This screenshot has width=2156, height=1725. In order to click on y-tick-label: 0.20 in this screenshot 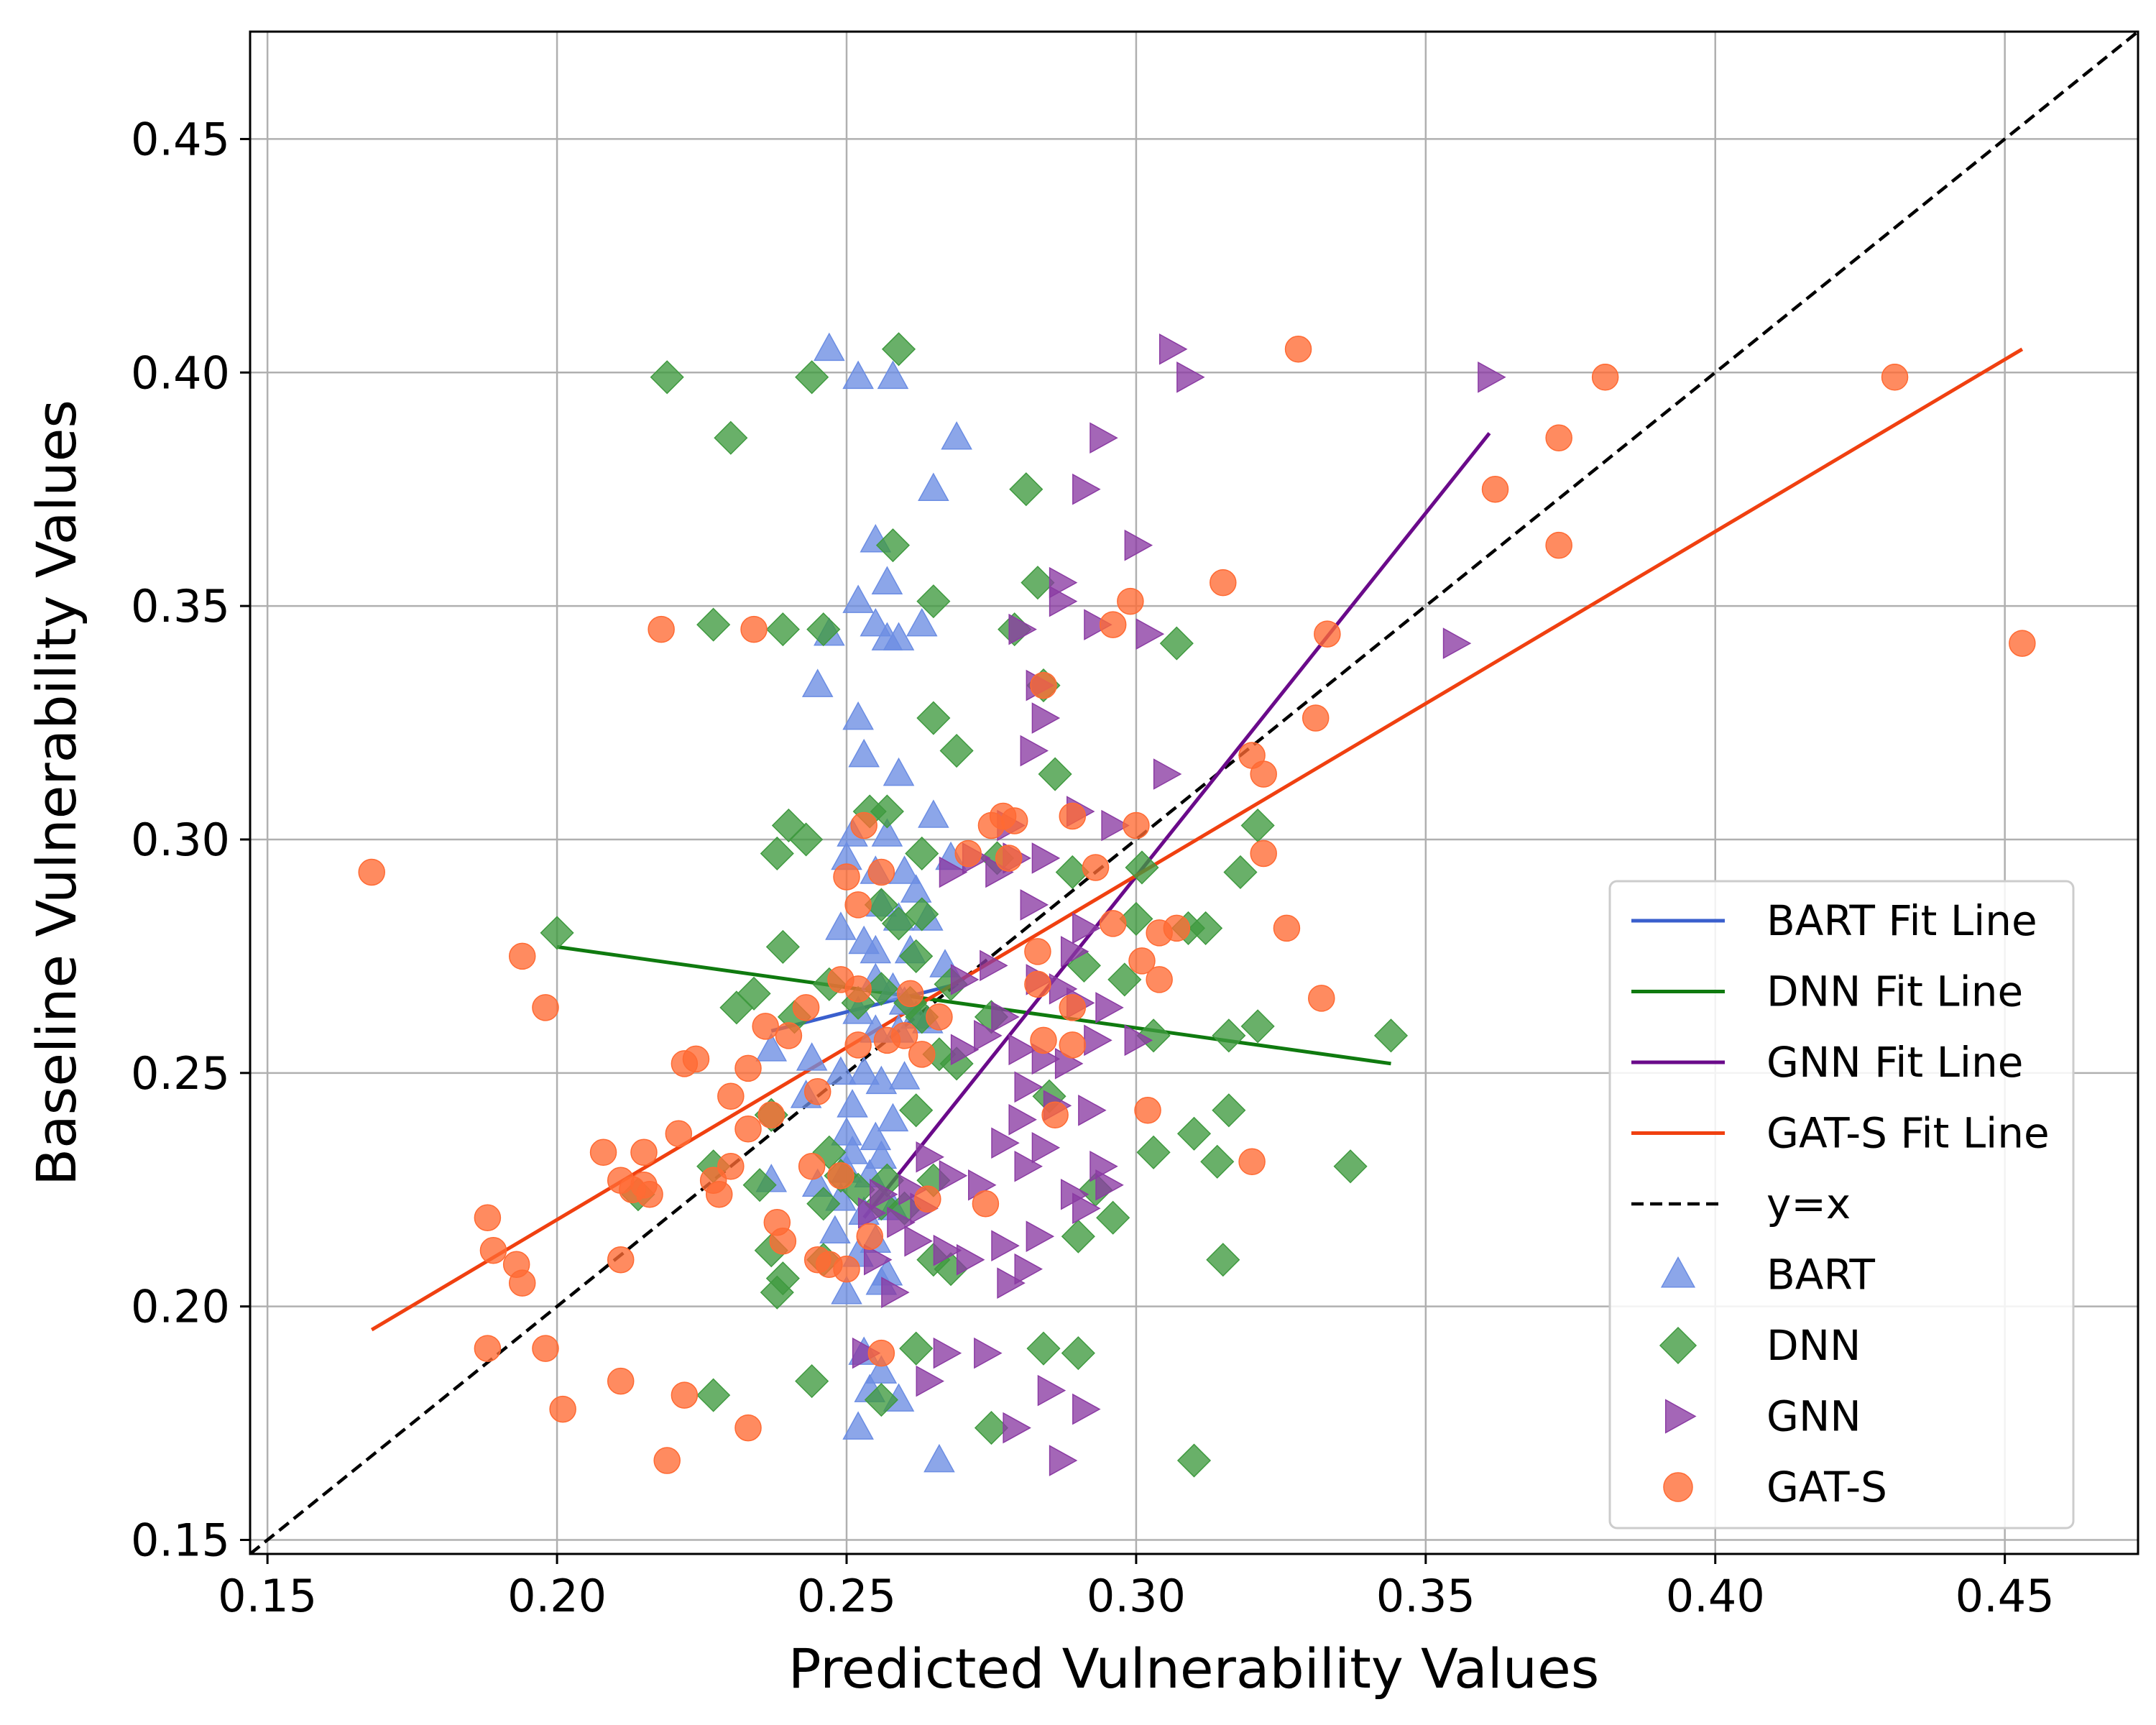, I will do `click(180, 1307)`.